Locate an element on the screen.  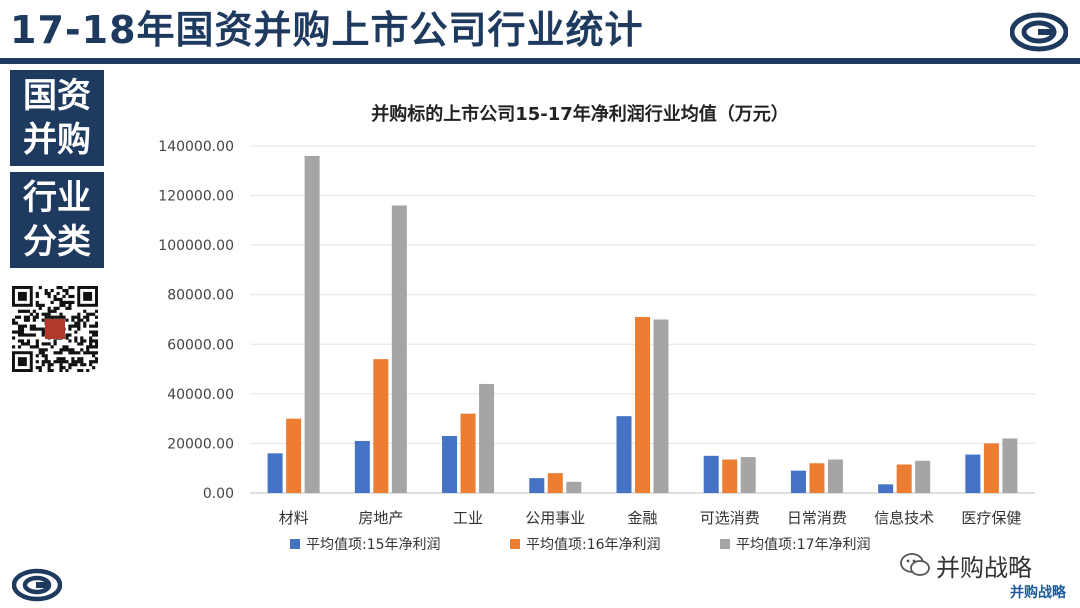
sidebar-box-merger-line1: 国资 is located at coordinates (57, 96).